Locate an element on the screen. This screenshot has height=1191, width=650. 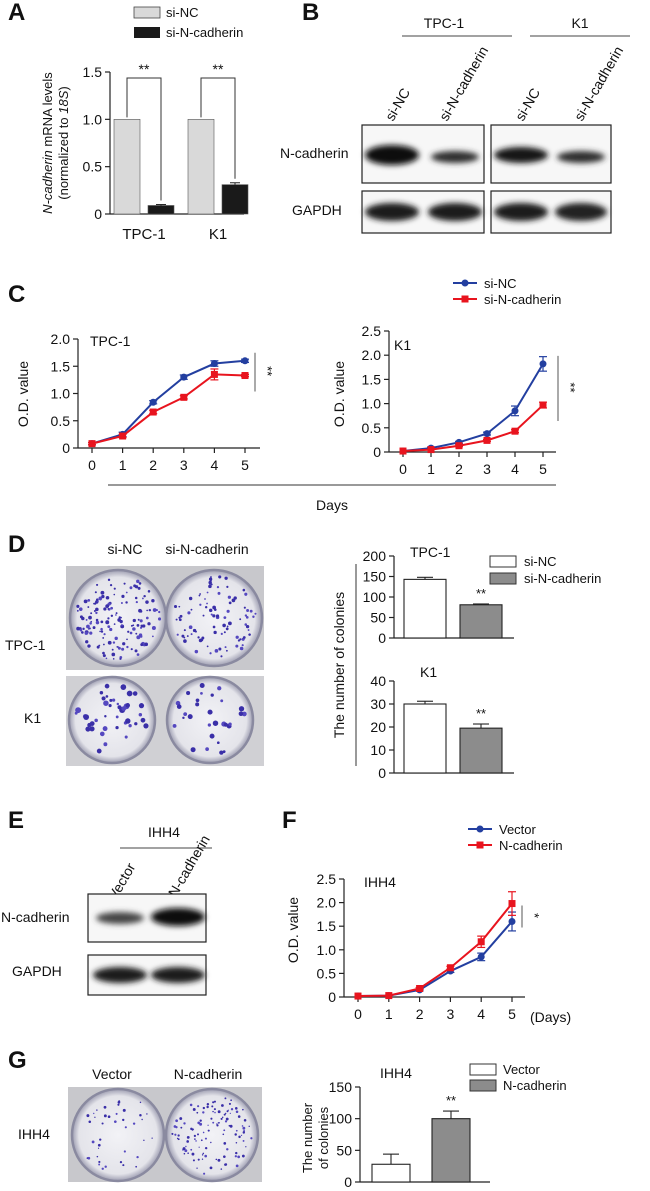
group-label-ihh4: IHH4 is located at coordinates (164, 832).